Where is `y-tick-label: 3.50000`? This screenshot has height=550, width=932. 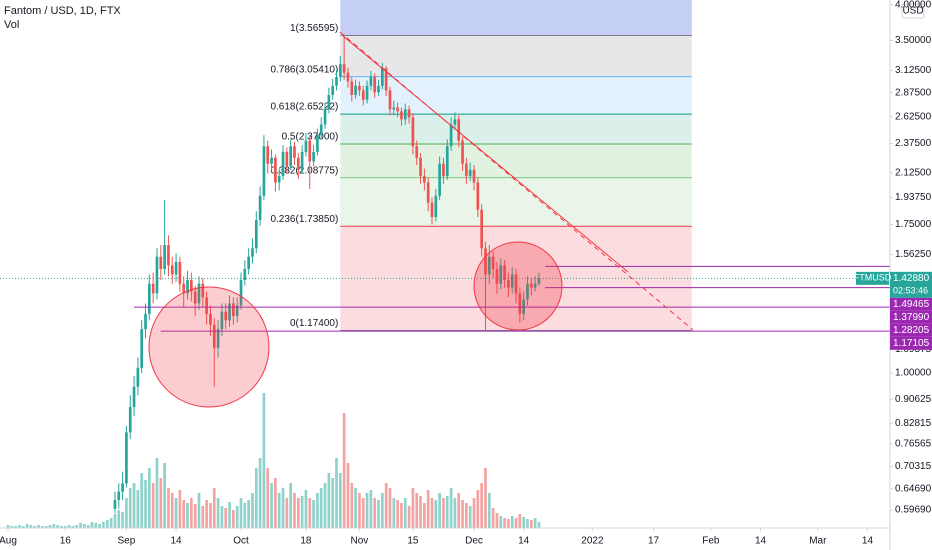
y-tick-label: 3.50000 is located at coordinates (913, 40).